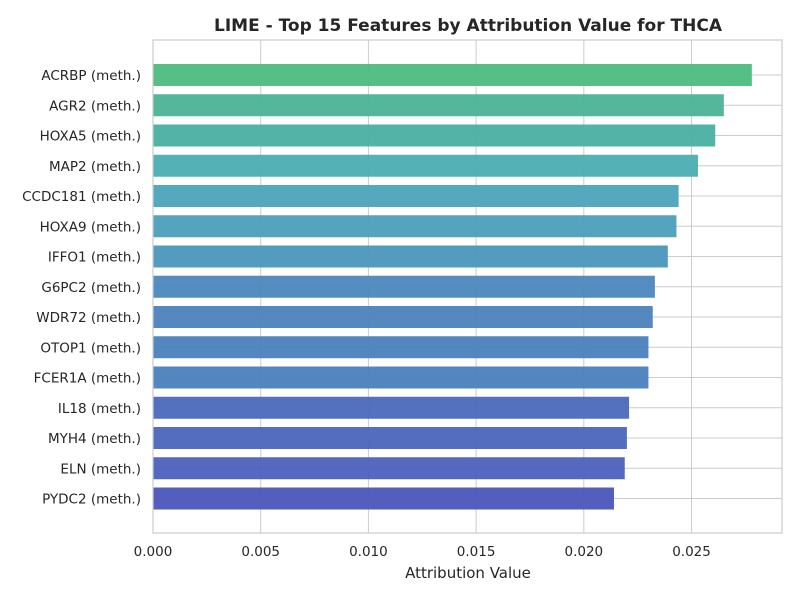  I want to click on y-tick-label: MYH4 (meth.), so click(94, 439).